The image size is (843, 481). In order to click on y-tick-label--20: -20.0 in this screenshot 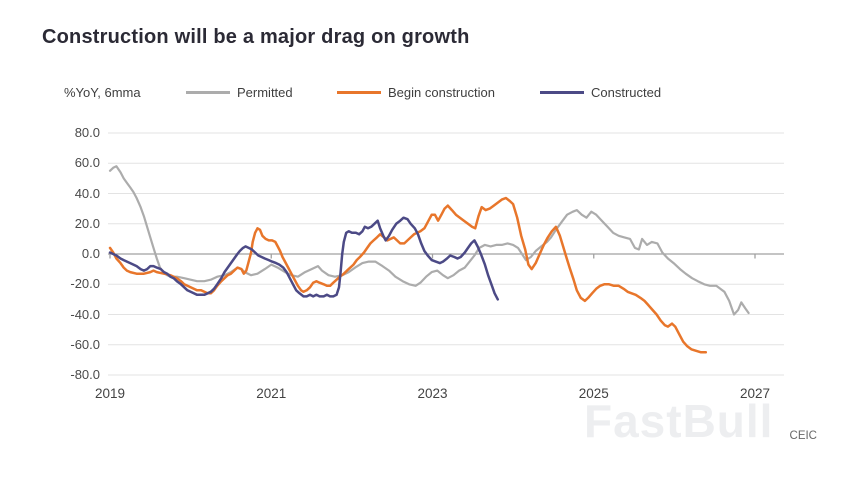, I will do `click(85, 284)`.